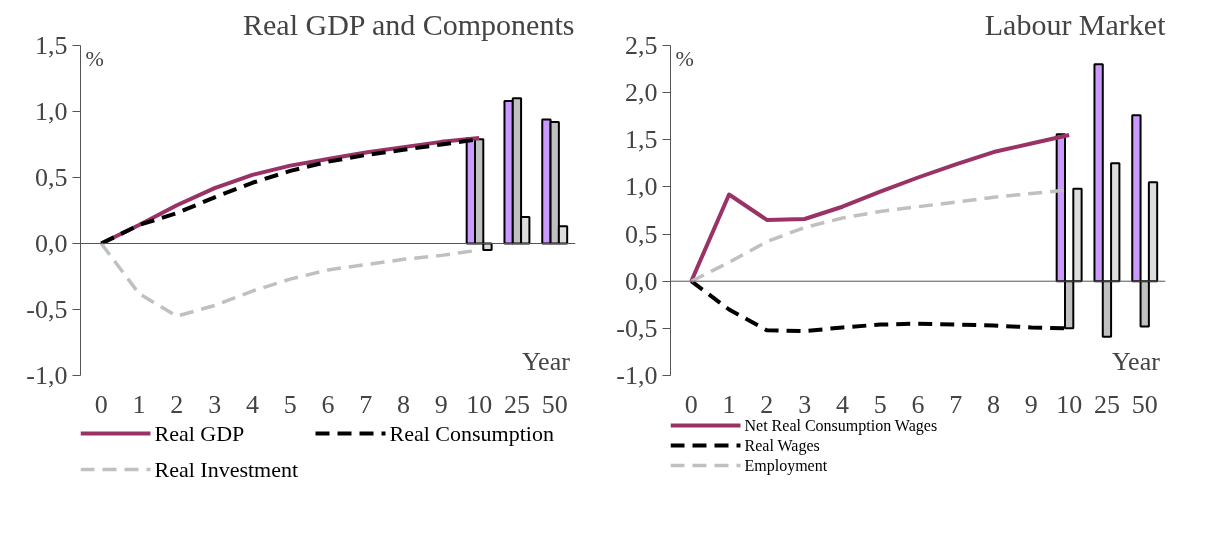 This screenshot has height=533, width=1218. What do you see at coordinates (641, 45) in the screenshot?
I see `y-tick-label: 2,5` at bounding box center [641, 45].